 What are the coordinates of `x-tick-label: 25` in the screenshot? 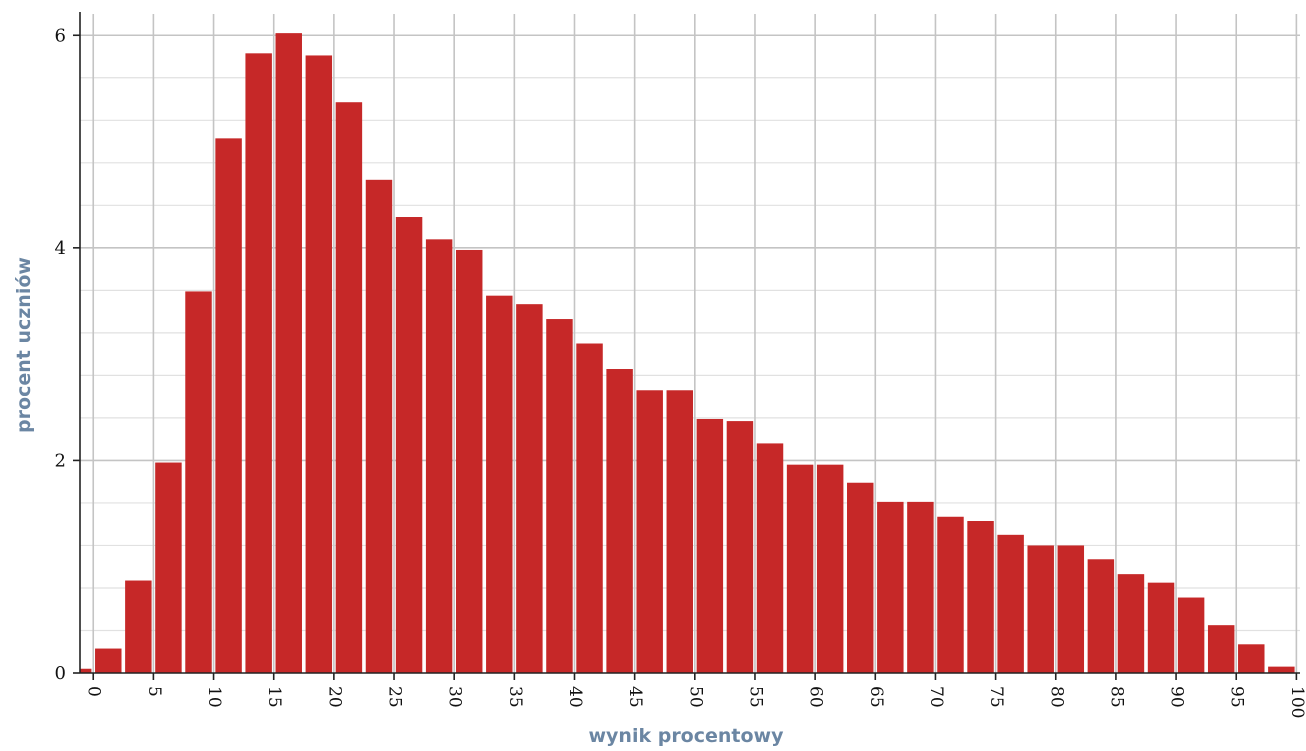 It's located at (395, 697).